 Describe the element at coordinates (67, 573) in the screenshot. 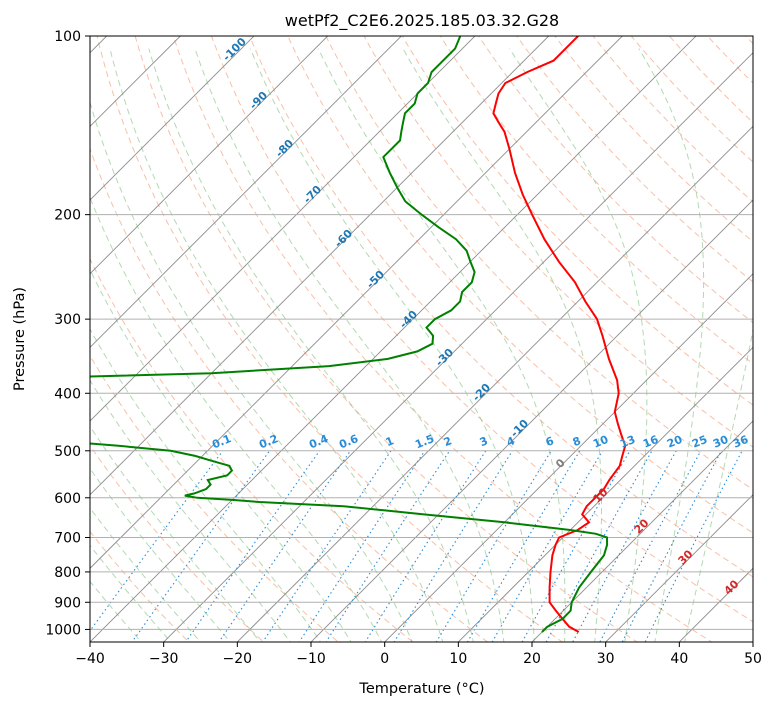

I see `y-tick-label: 800` at that location.